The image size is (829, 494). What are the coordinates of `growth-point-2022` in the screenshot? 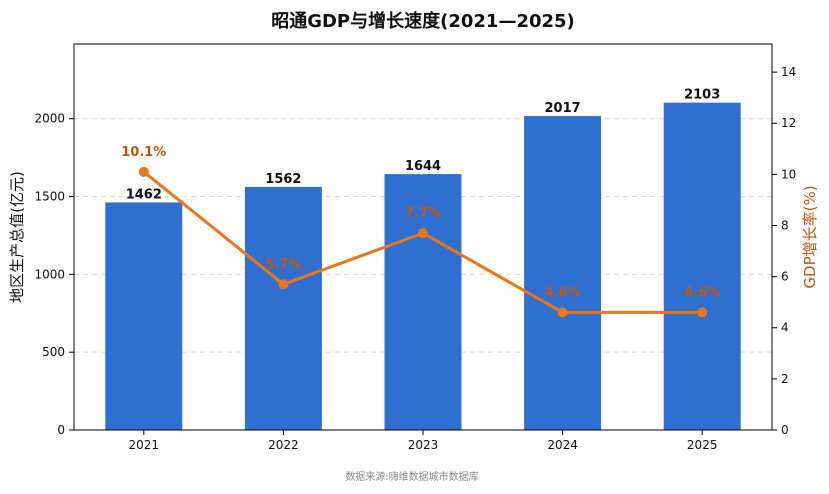 It's located at (283, 284).